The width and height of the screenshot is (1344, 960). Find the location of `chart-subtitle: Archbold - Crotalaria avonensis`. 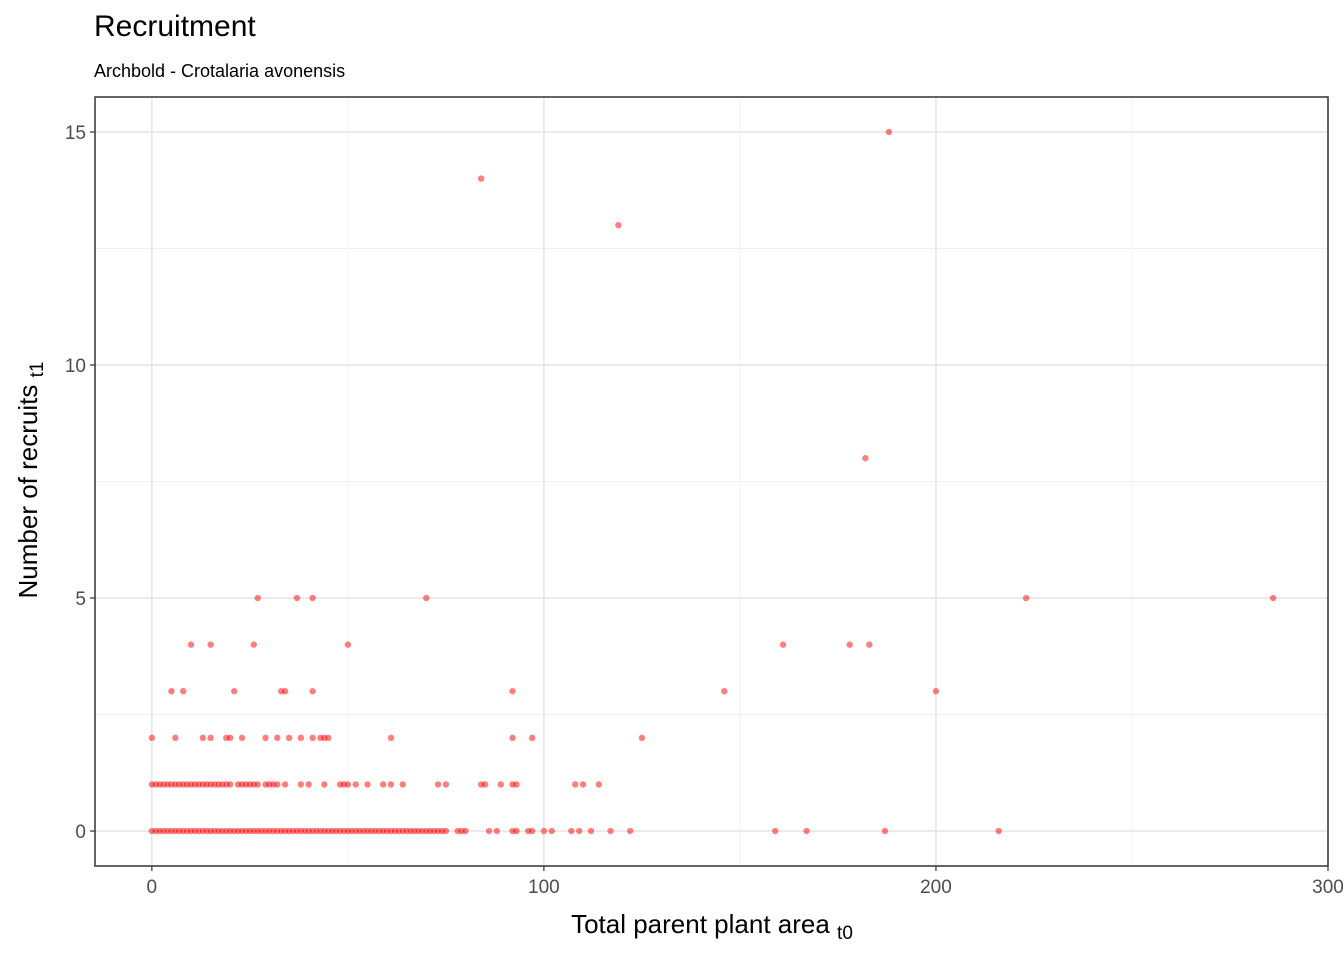

chart-subtitle: Archbold - Crotalaria avonensis is located at coordinates (220, 71).